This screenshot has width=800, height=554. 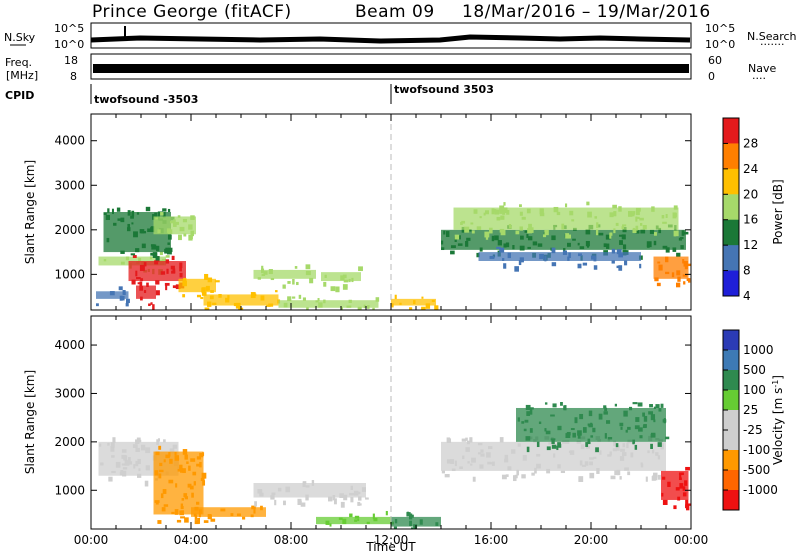 I want to click on power-colorbar-tick-label: 28, so click(x=750, y=143).